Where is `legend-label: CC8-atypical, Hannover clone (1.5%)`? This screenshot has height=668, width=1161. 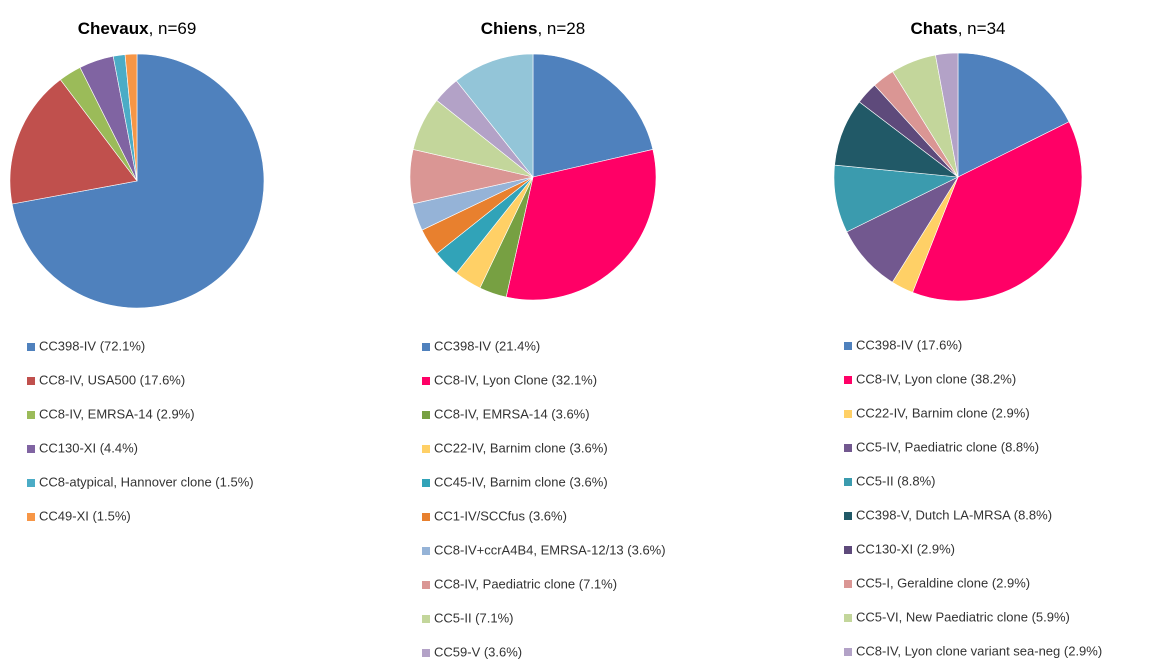 legend-label: CC8-atypical, Hannover clone (1.5%) is located at coordinates (146, 481).